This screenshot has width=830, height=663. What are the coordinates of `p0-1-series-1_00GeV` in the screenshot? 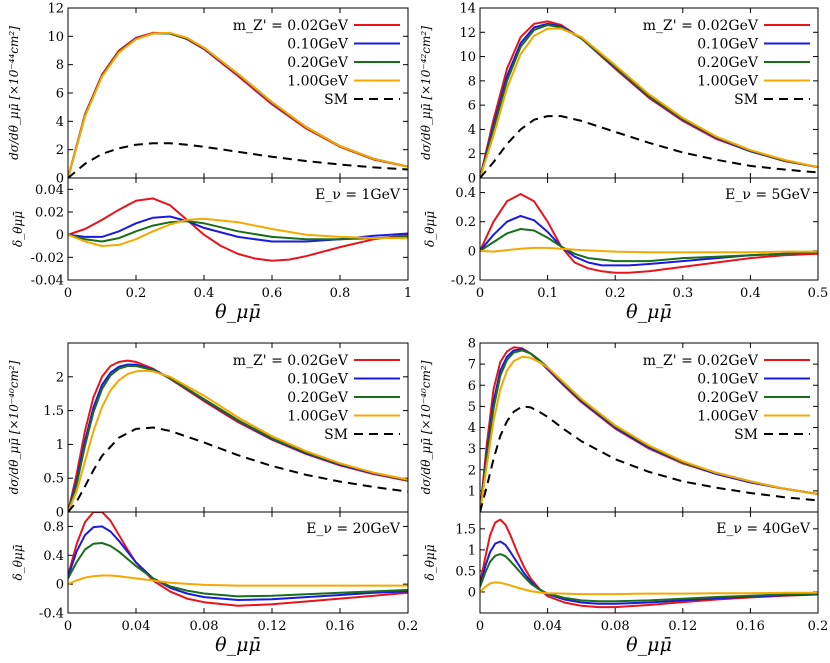 It's located at (238, 232).